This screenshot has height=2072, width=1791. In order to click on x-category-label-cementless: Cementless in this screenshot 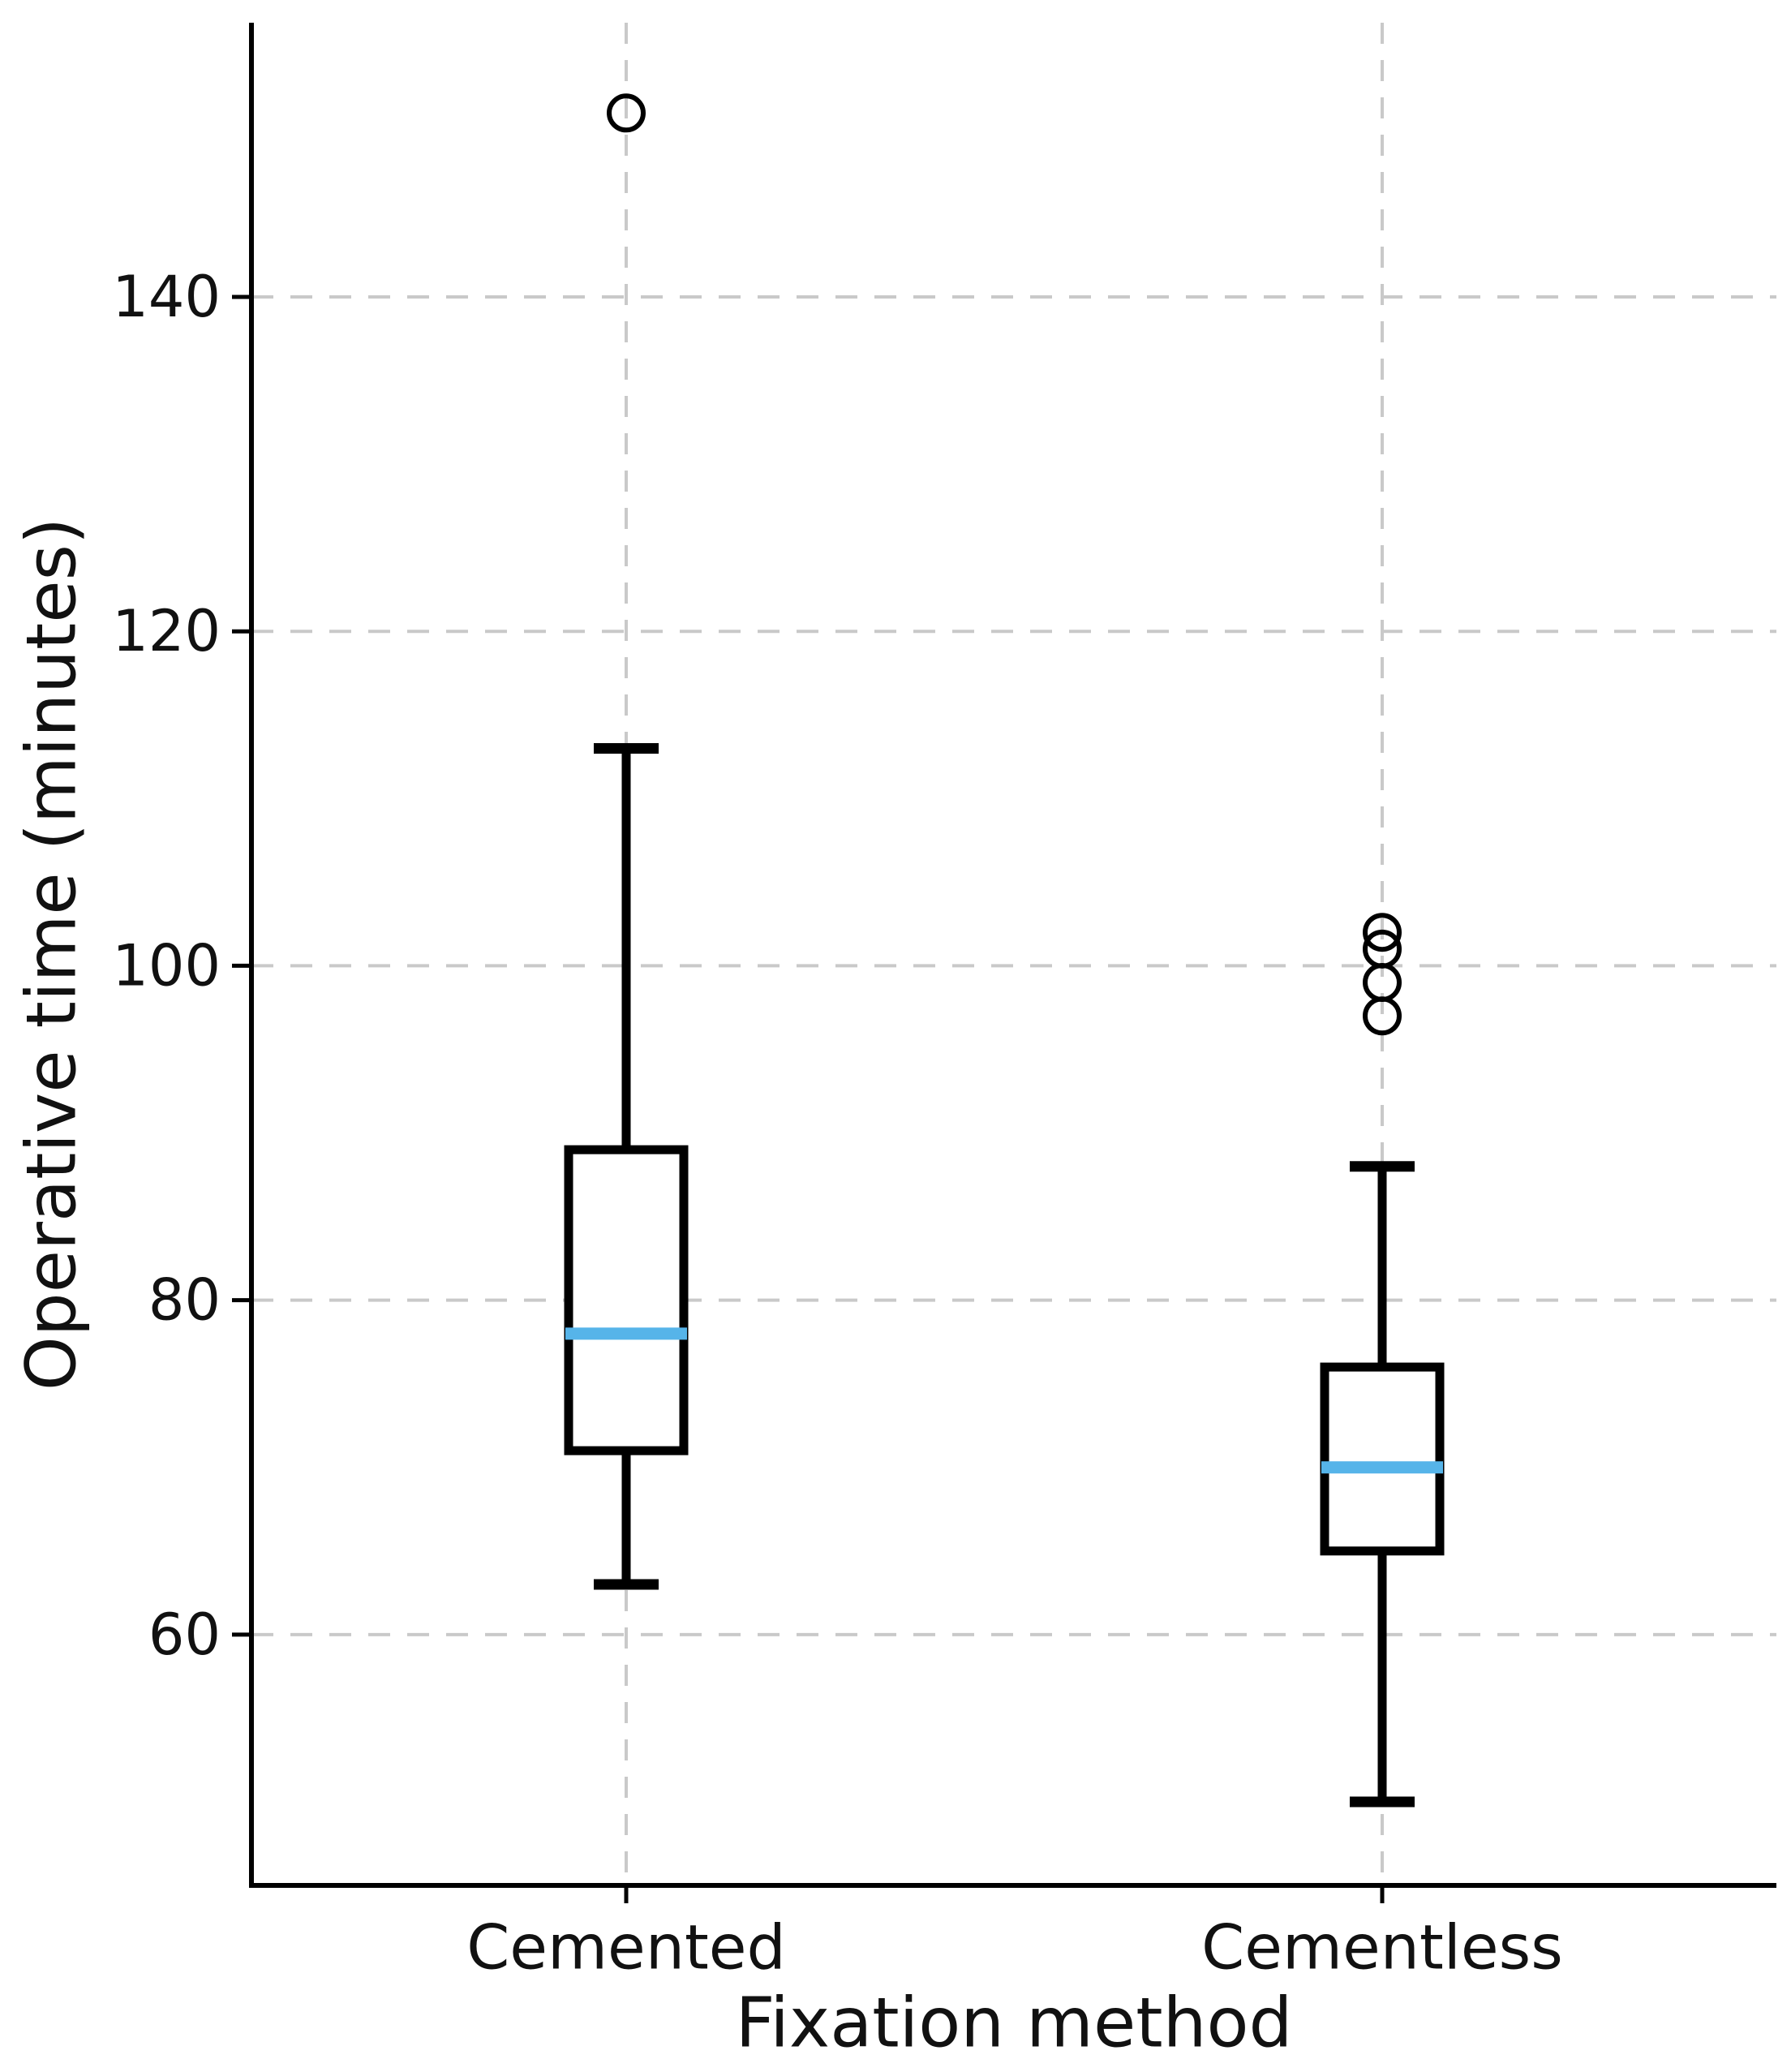, I will do `click(1382, 1947)`.